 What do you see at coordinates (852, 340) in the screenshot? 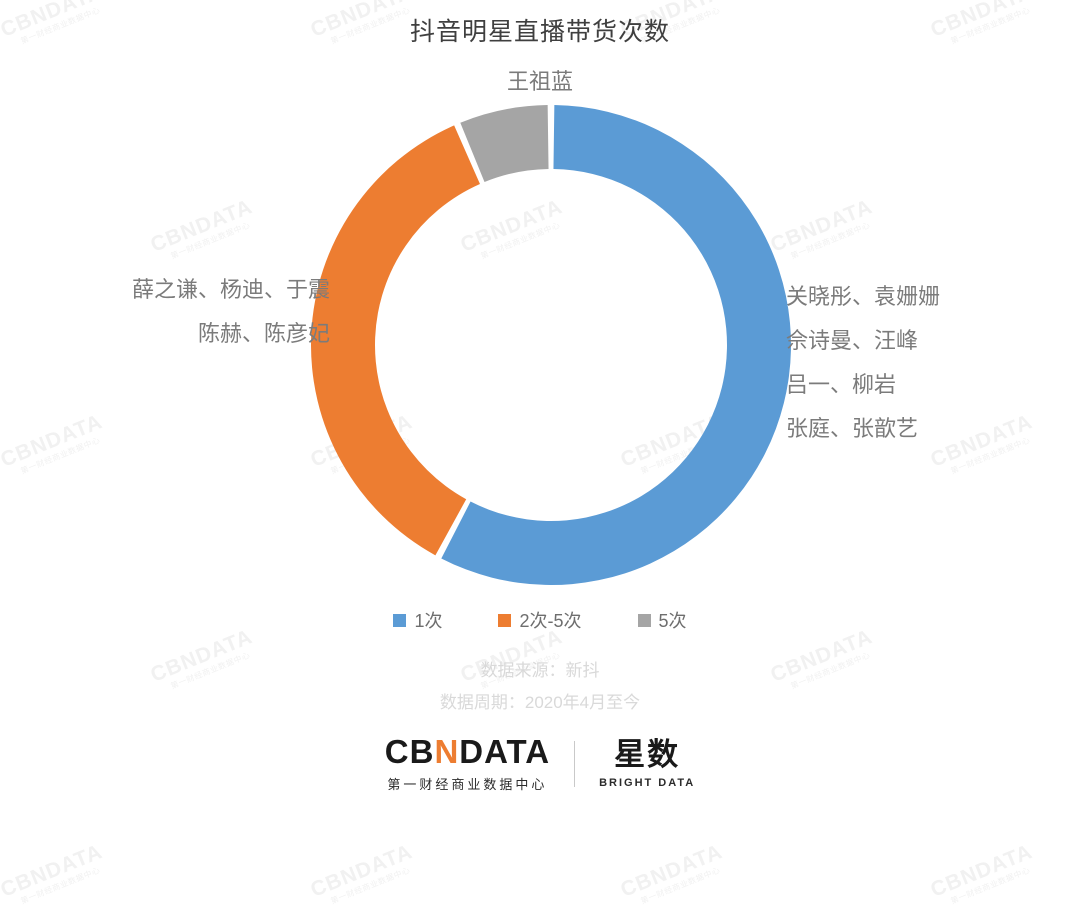
I see `annotation-blue-line-2: 佘诗曼、汪峰` at bounding box center [852, 340].